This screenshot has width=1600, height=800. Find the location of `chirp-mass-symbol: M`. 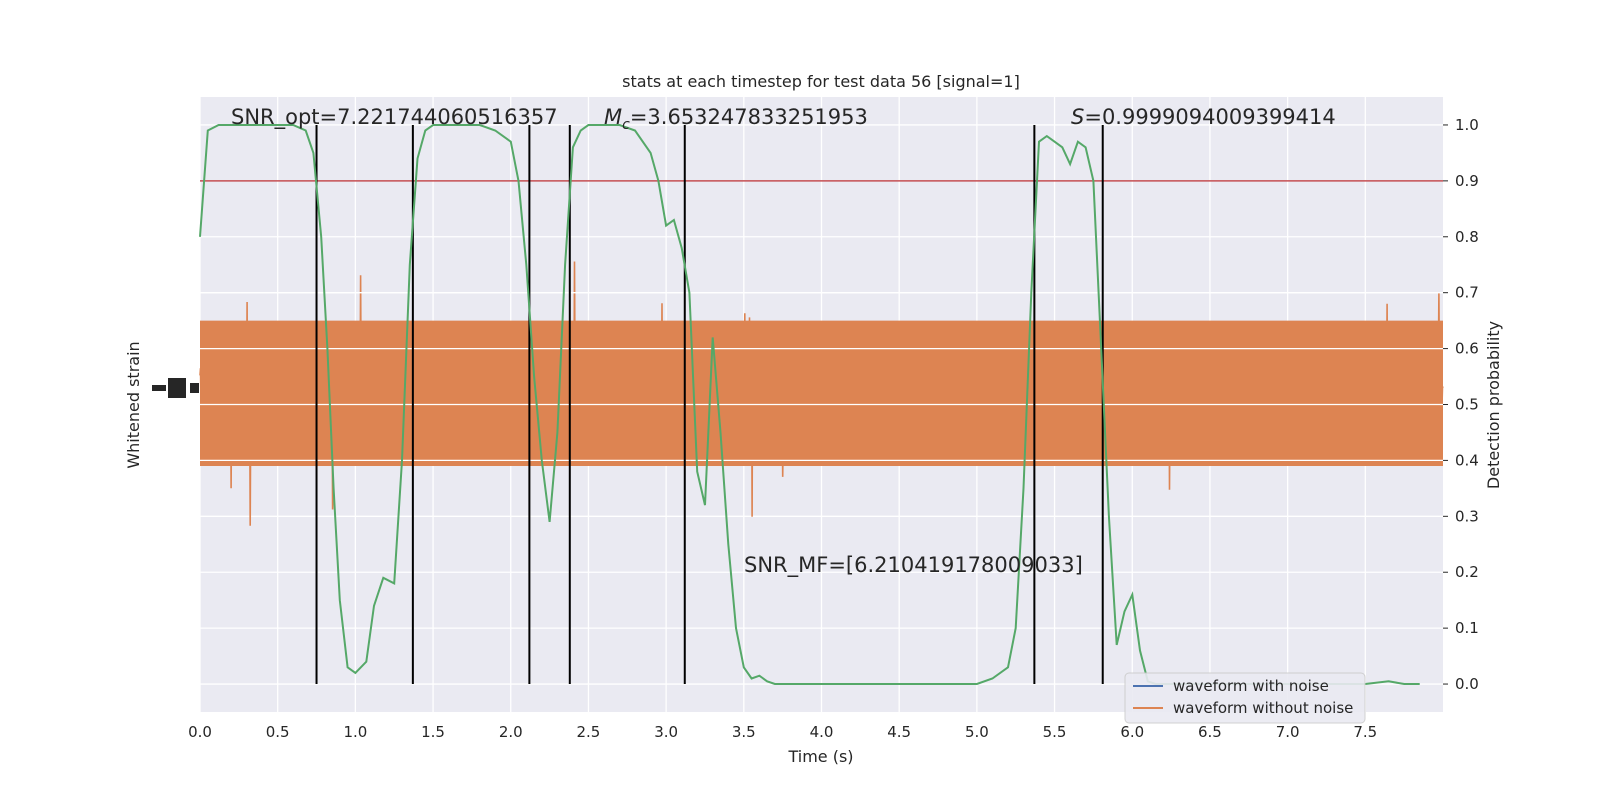

chirp-mass-symbol: M is located at coordinates (613, 117).